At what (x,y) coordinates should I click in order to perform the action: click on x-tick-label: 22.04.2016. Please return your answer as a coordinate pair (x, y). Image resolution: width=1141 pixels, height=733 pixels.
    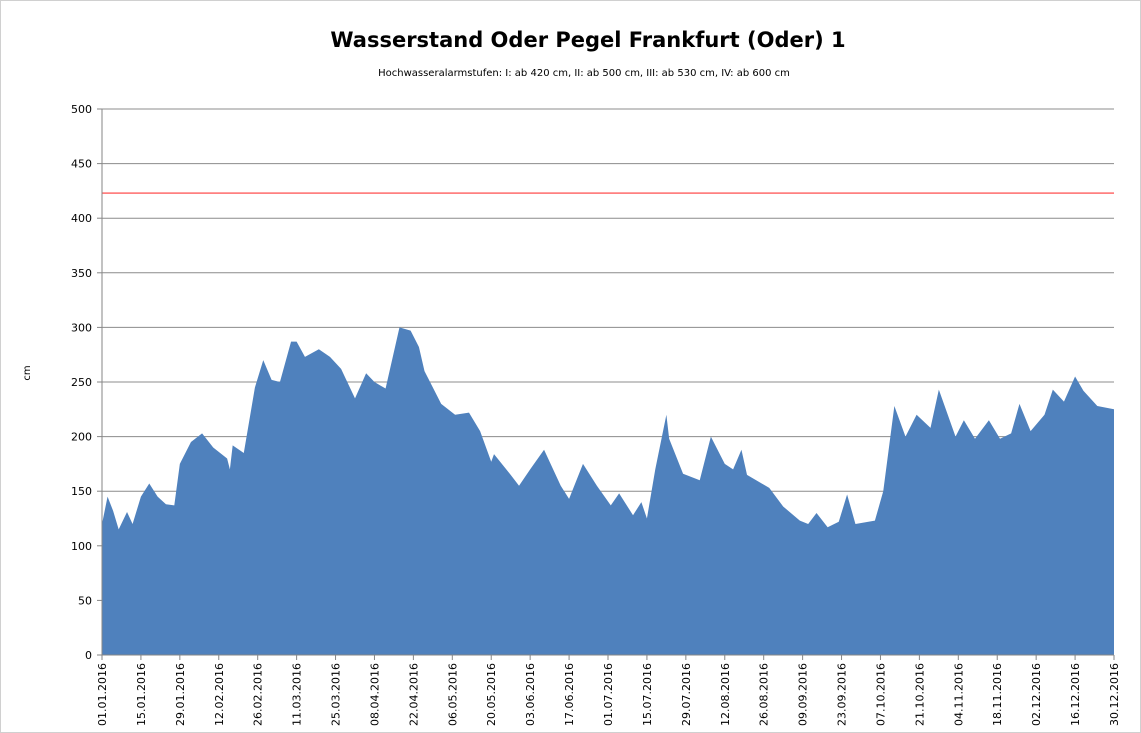
    Looking at the image, I should click on (413, 694).